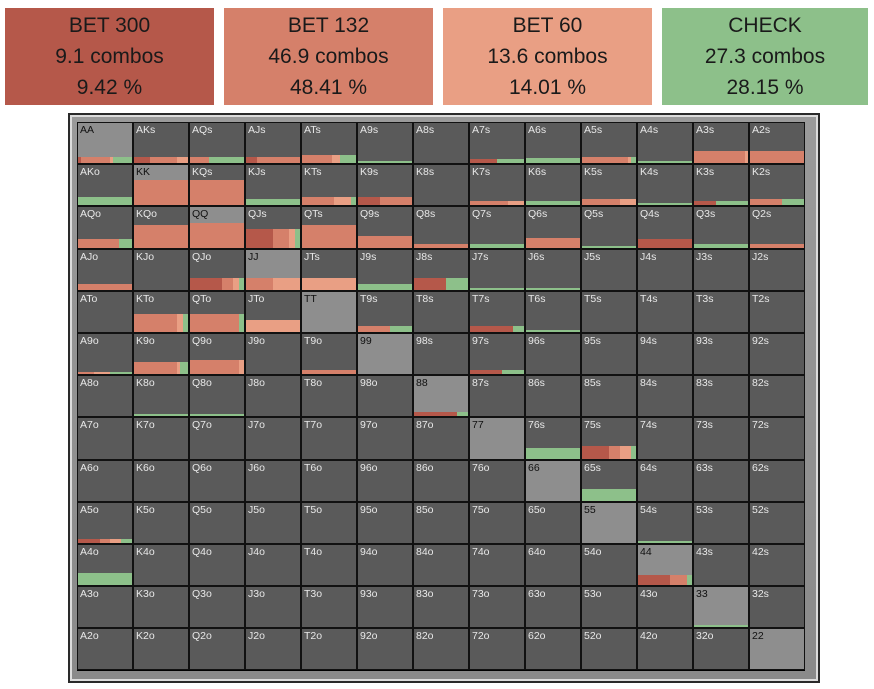  What do you see at coordinates (161, 185) in the screenshot?
I see `hand-cell: KK` at bounding box center [161, 185].